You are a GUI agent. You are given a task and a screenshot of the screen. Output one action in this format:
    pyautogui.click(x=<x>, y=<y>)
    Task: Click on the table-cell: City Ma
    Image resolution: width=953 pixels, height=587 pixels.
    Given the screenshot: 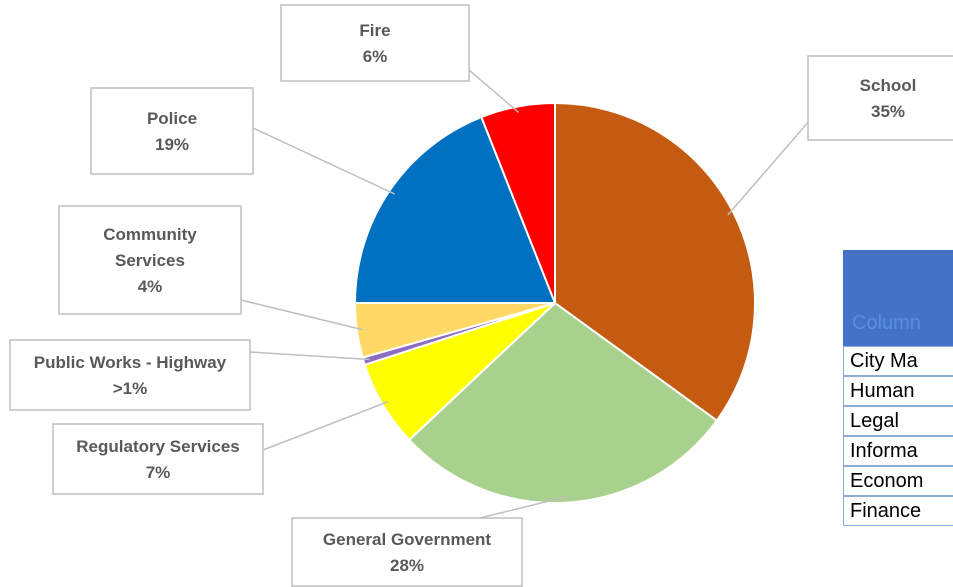 What is the action you would take?
    pyautogui.click(x=884, y=361)
    